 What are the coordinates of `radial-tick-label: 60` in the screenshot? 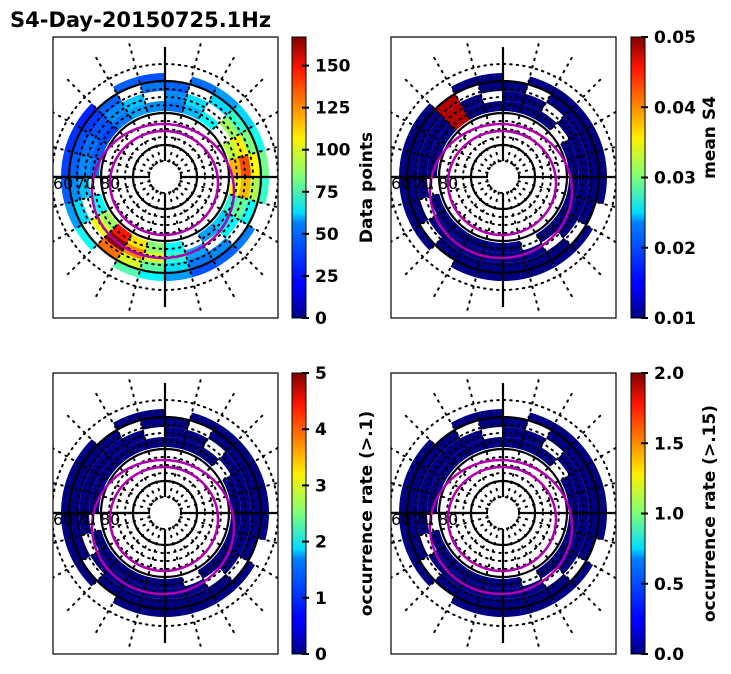 It's located at (401, 519).